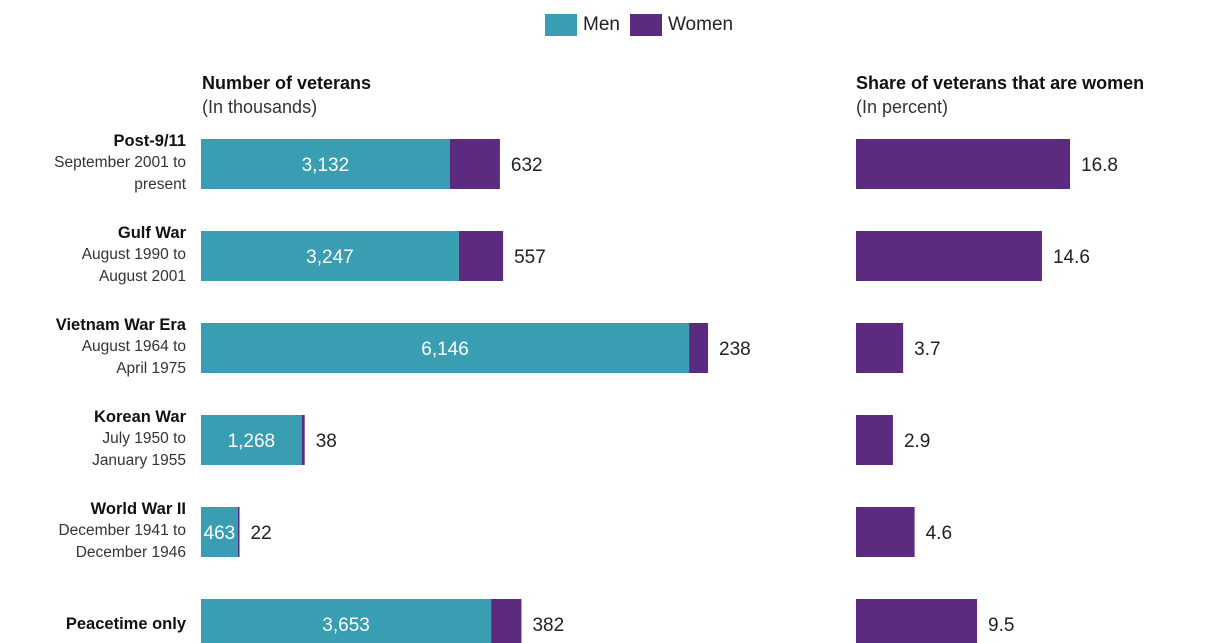 The width and height of the screenshot is (1215, 643). Describe the element at coordinates (506, 621) in the screenshot. I see `bar-women-peacetime-only` at that location.